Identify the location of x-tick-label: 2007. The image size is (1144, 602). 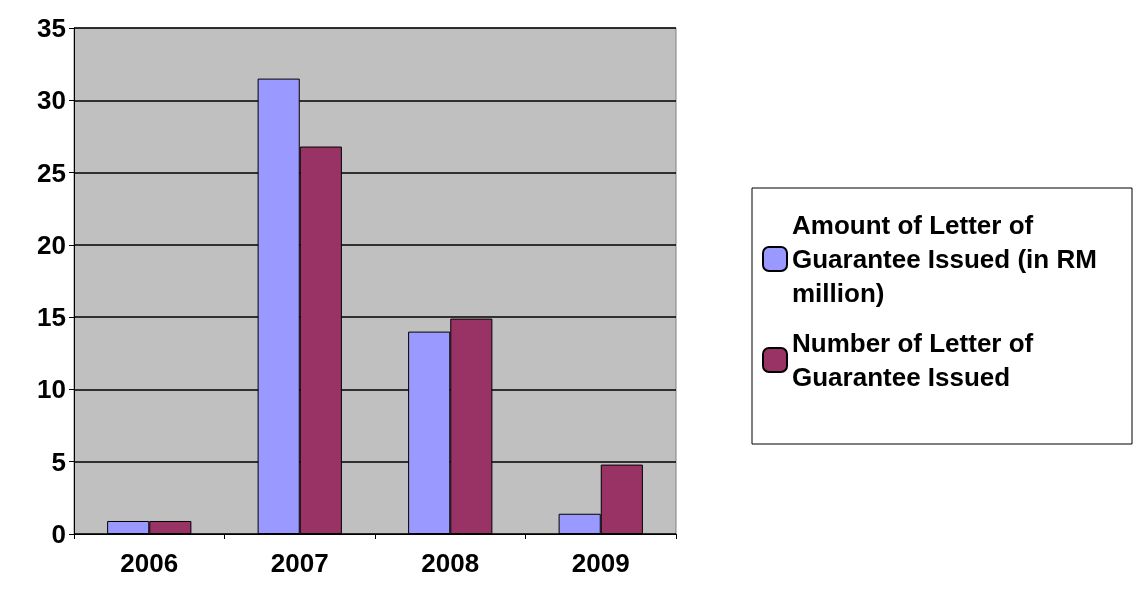
(299, 563).